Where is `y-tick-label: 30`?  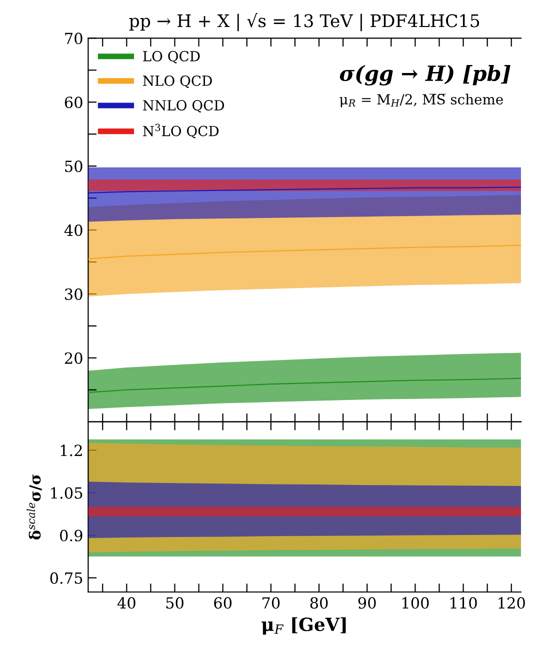 y-tick-label: 30 is located at coordinates (73, 294).